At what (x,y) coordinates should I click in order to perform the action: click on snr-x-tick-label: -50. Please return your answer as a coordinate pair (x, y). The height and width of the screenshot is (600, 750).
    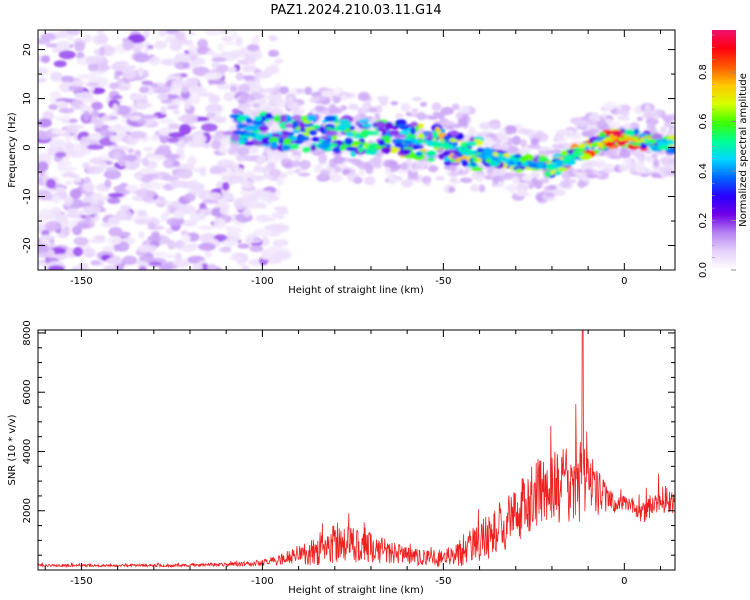
    Looking at the image, I should click on (443, 581).